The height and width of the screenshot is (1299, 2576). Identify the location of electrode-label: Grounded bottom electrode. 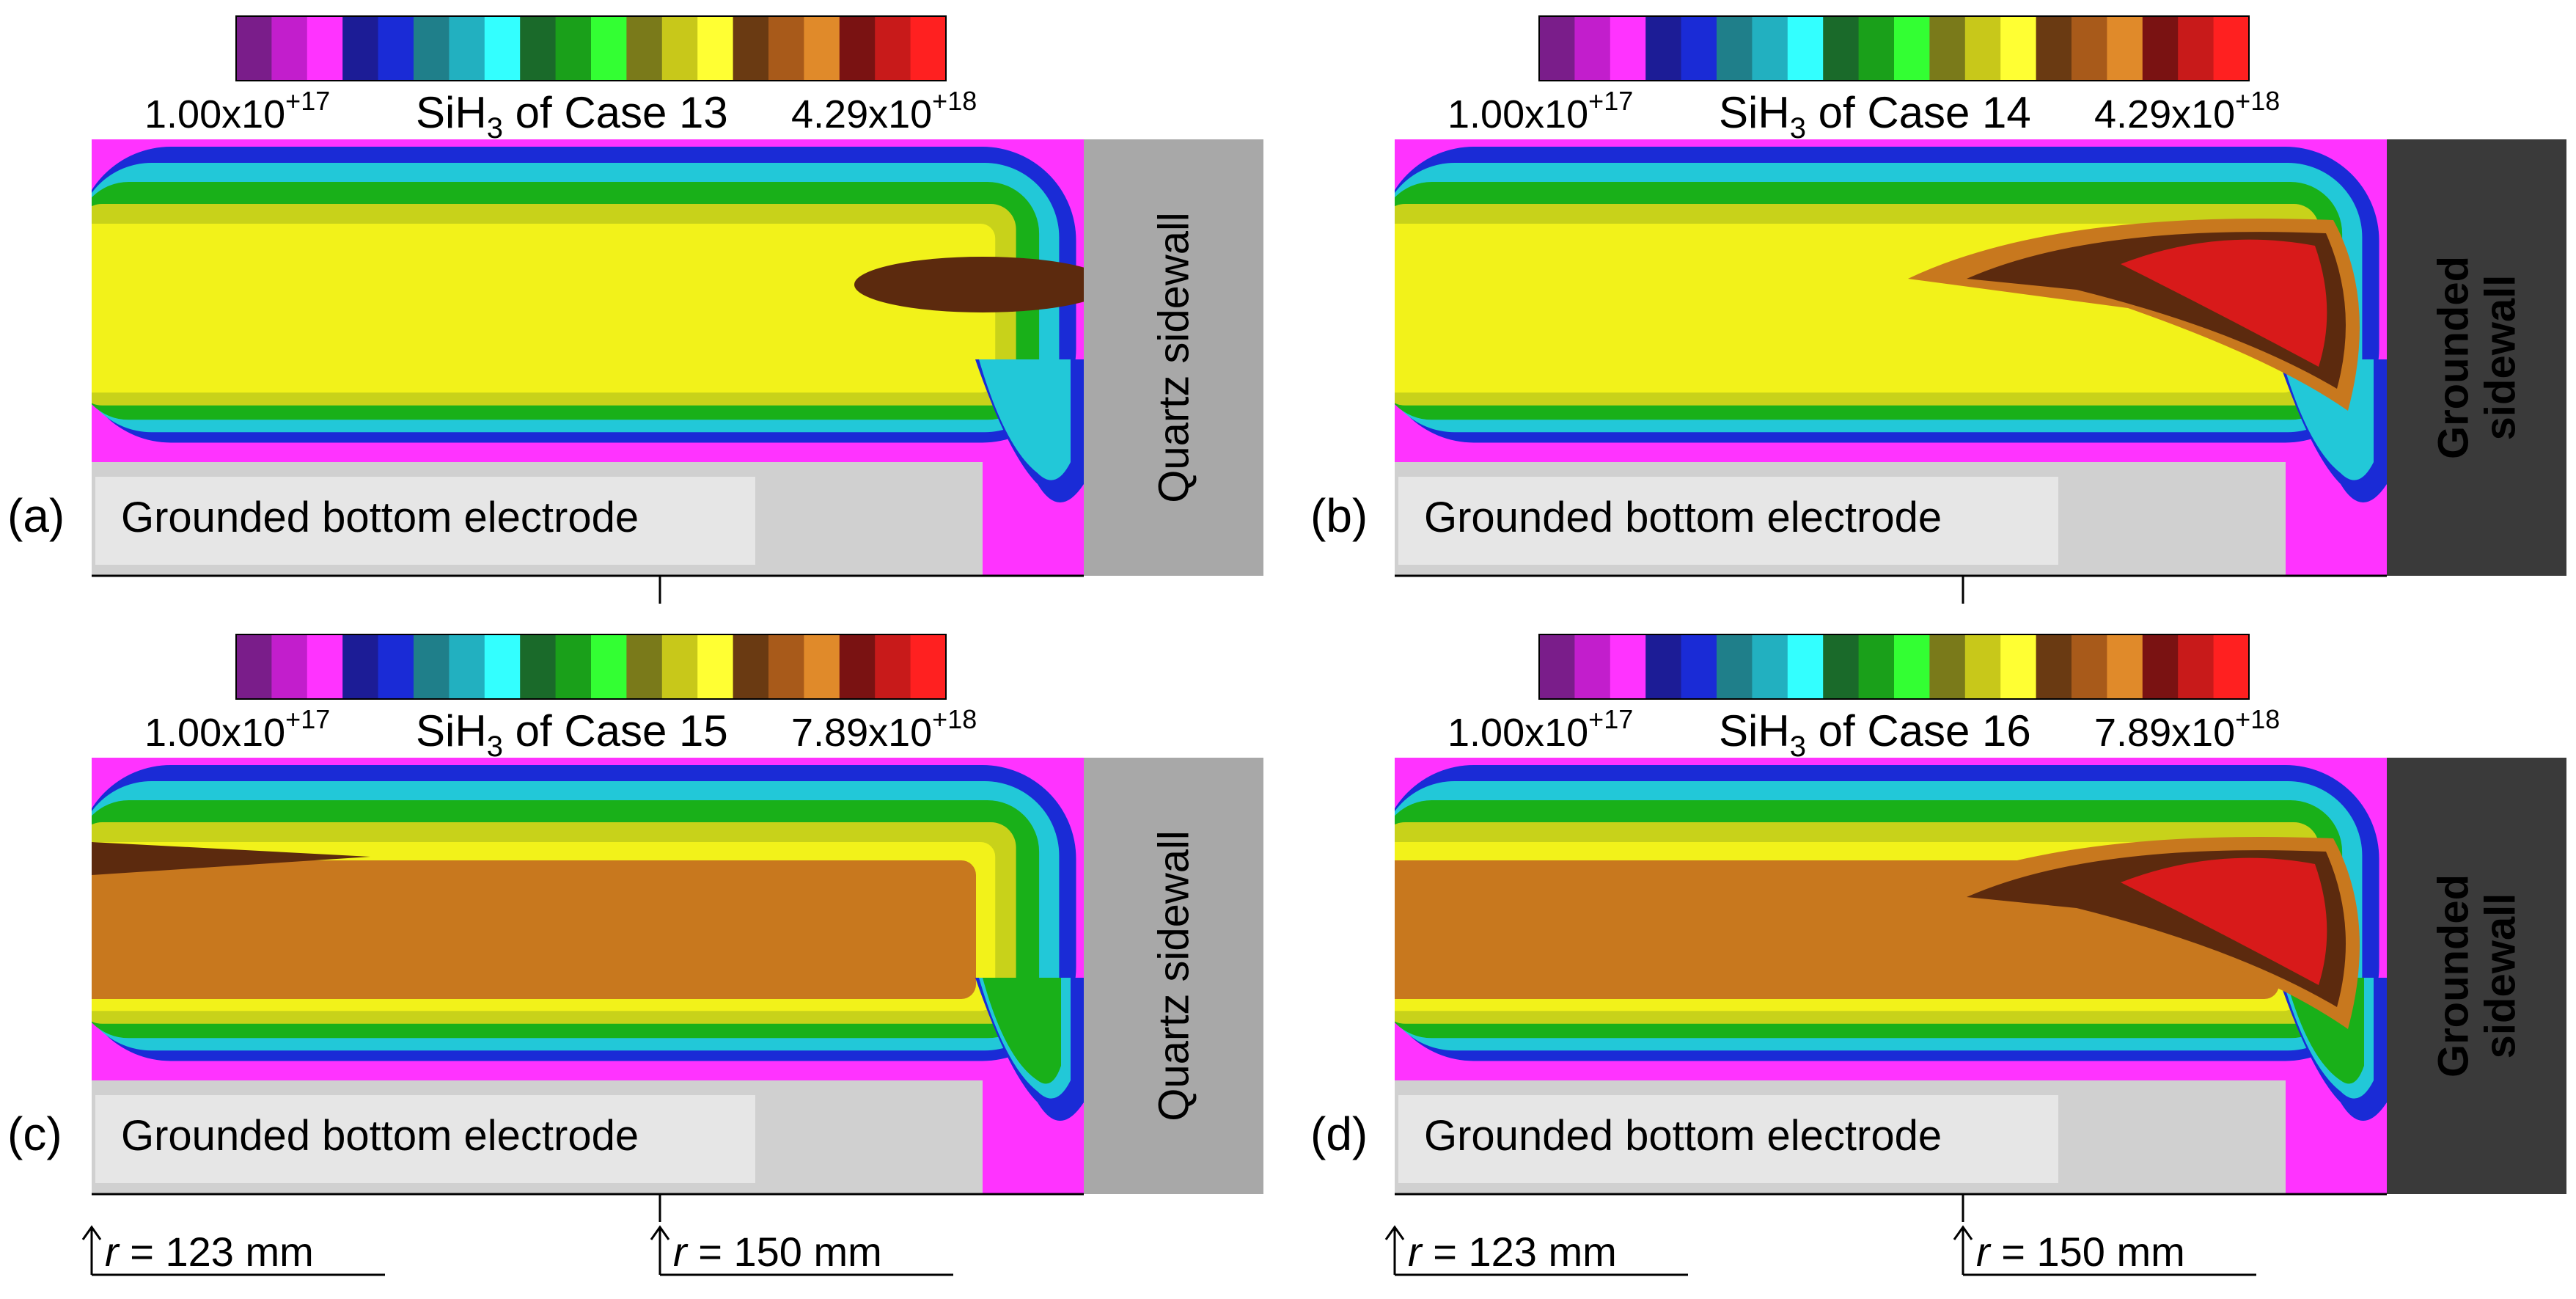
(380, 518).